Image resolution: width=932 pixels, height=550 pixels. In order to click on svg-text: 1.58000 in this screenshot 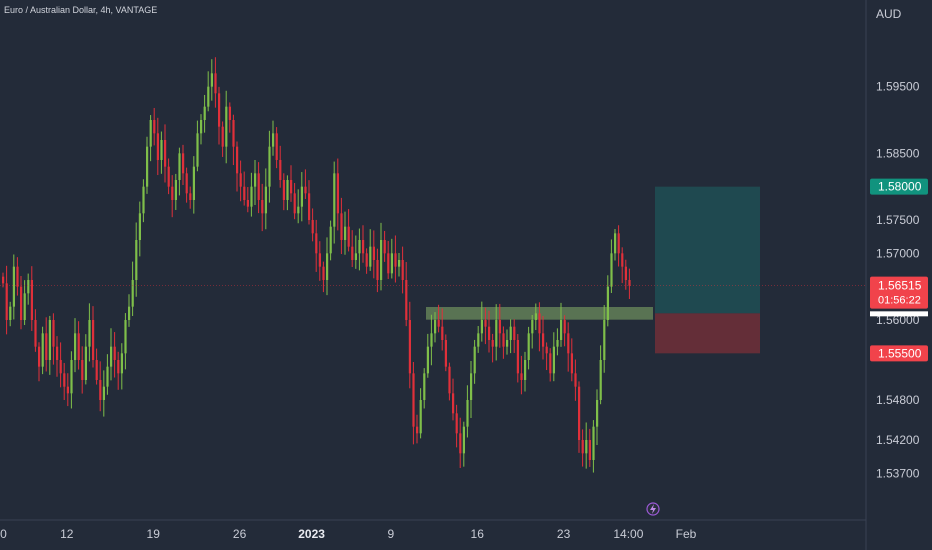, I will do `click(900, 187)`.